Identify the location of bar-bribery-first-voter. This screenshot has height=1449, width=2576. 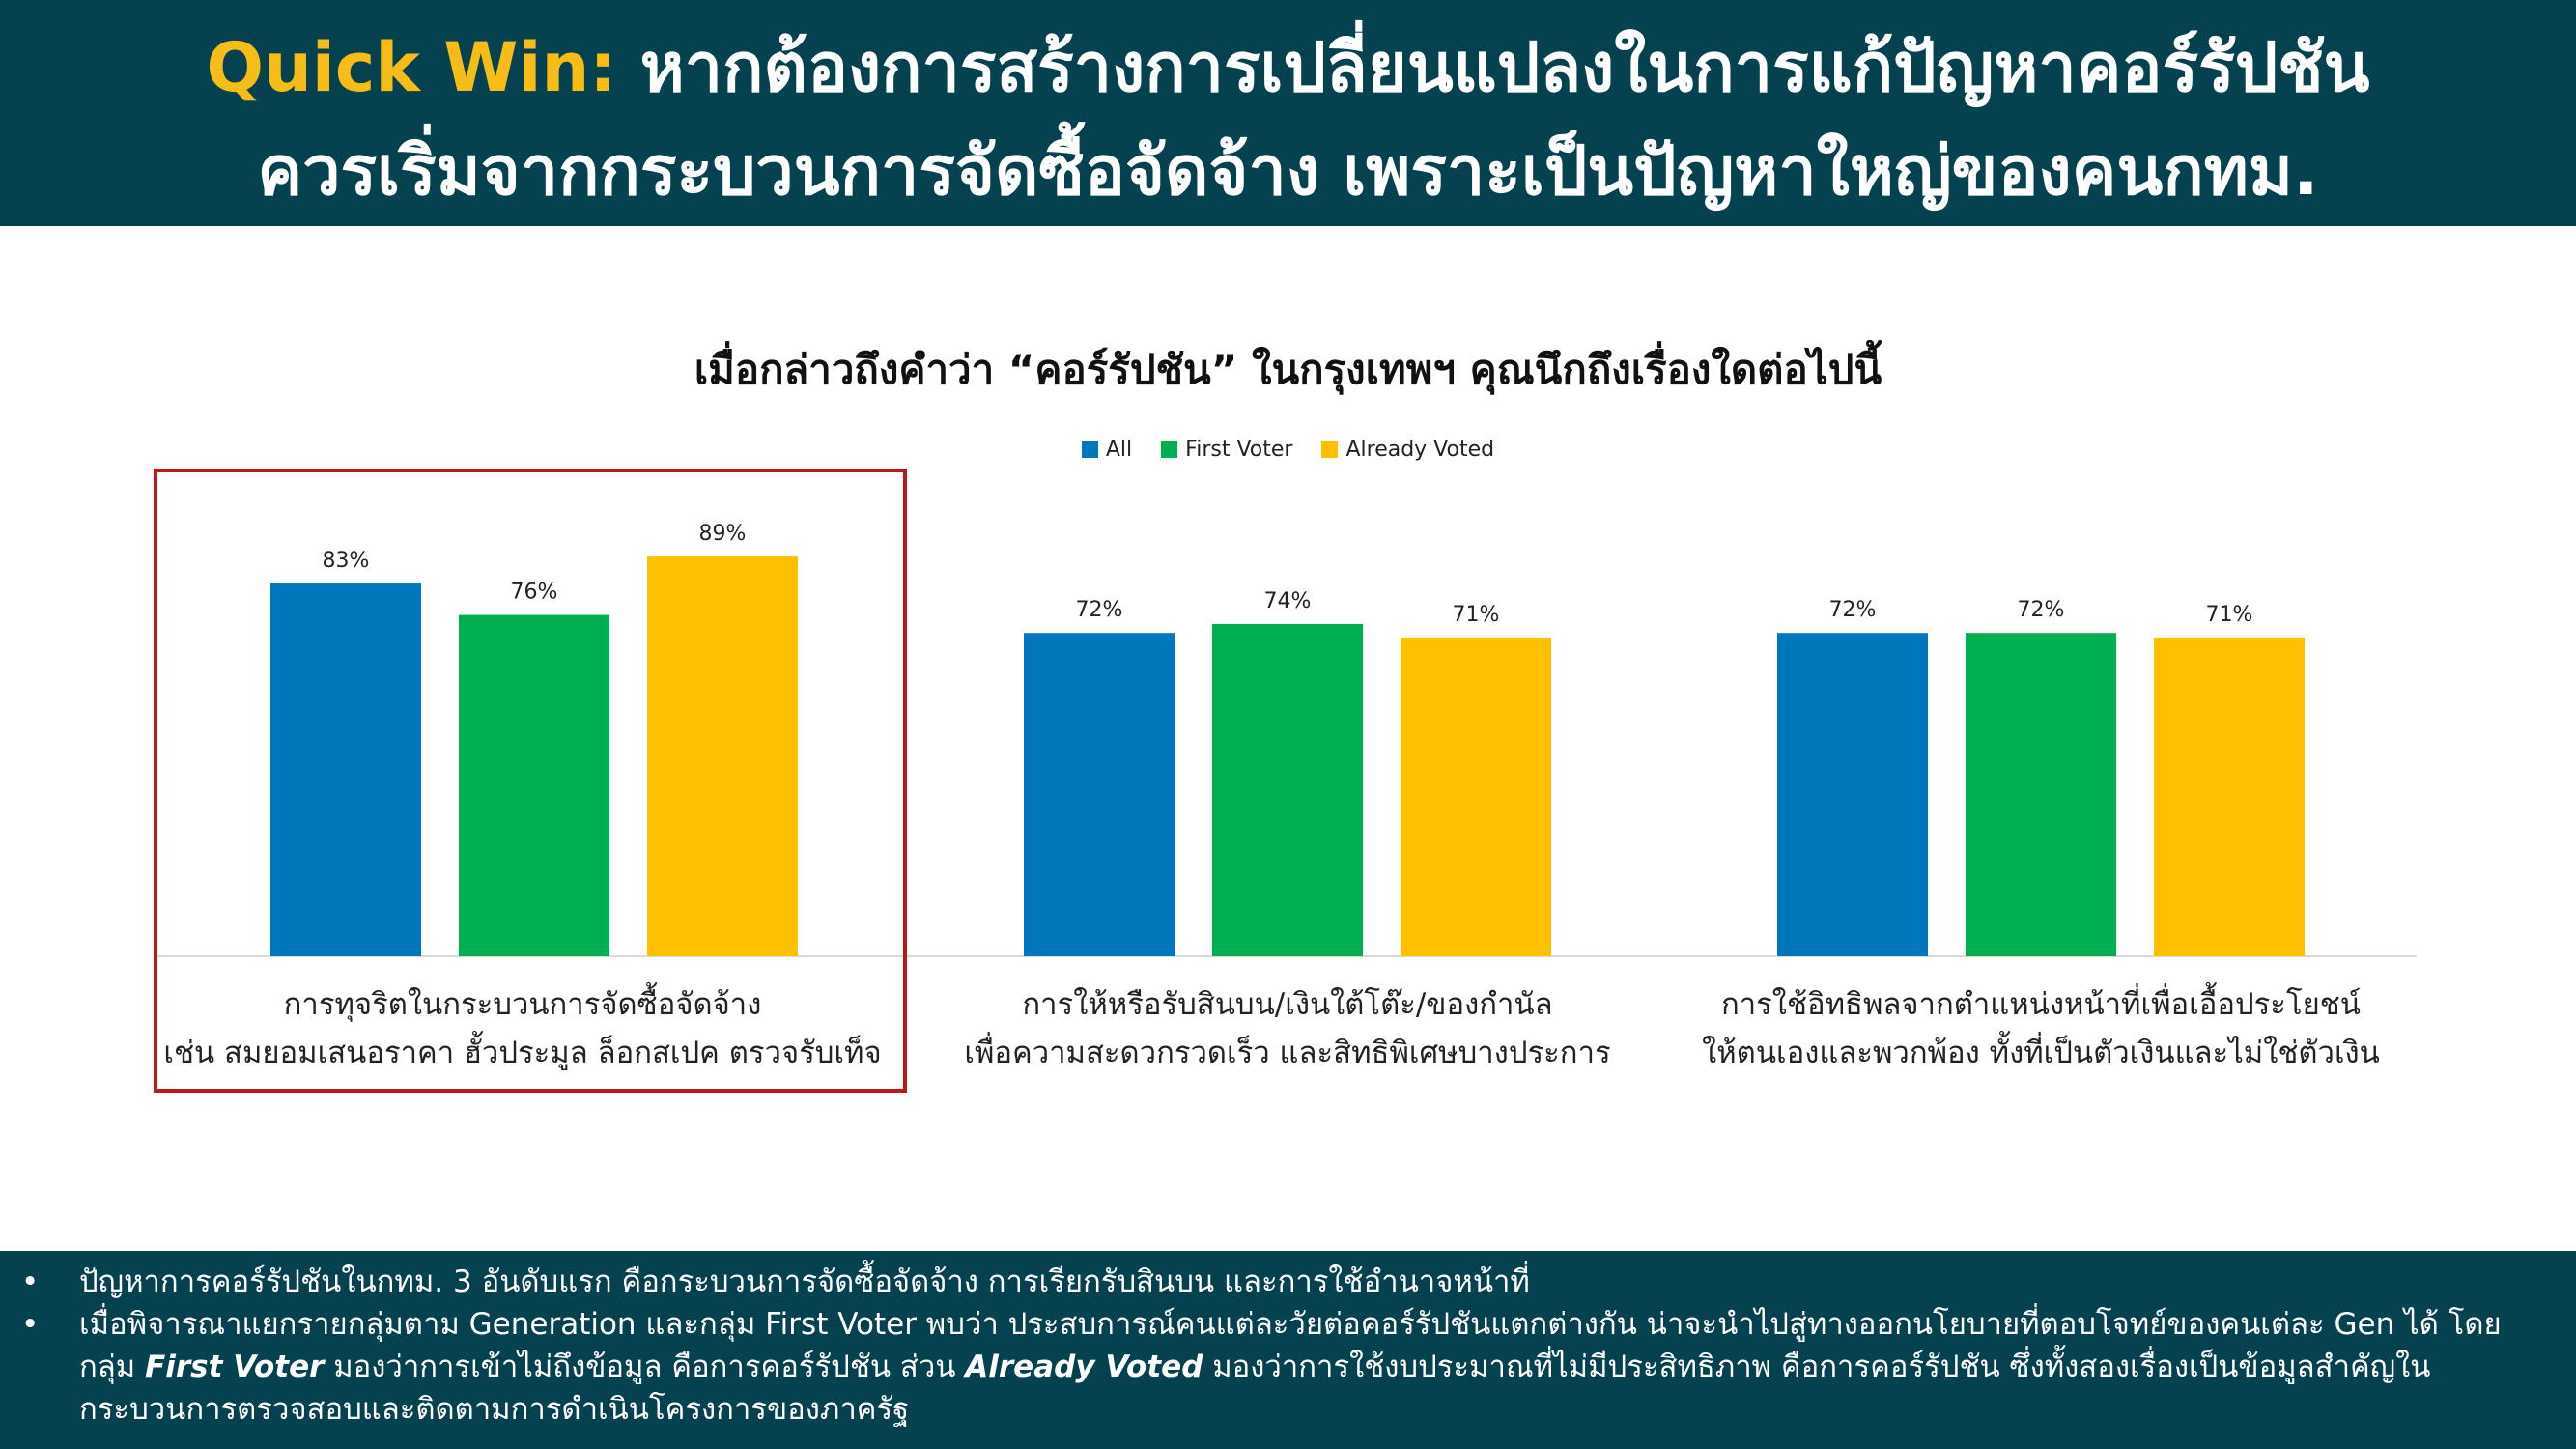
(1287, 789).